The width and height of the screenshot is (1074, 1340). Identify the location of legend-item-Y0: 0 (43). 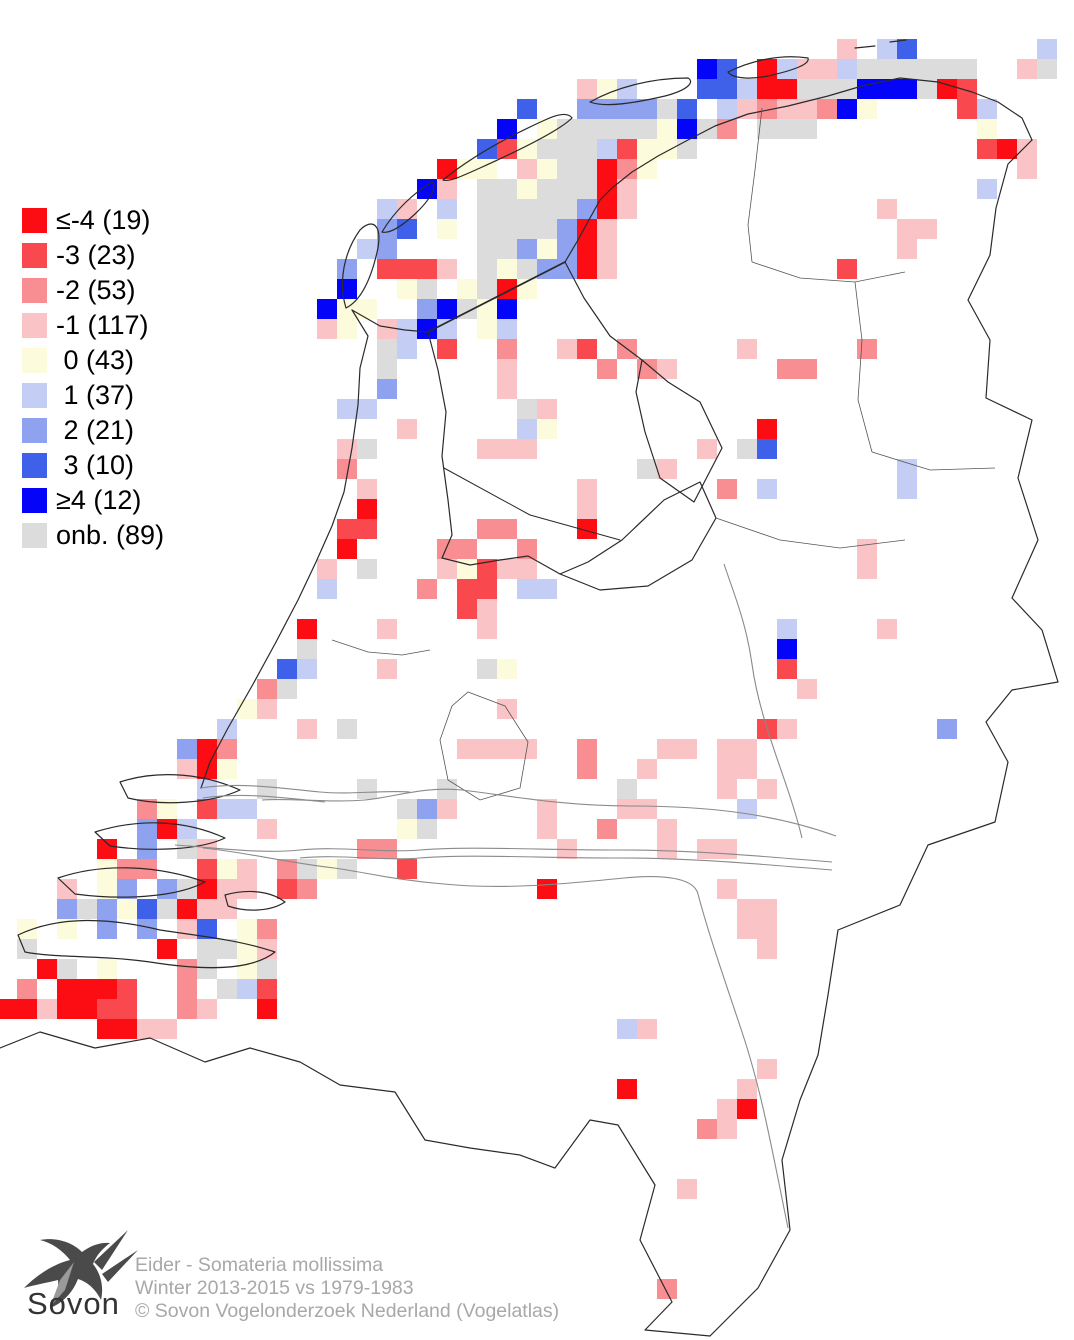
(93, 360).